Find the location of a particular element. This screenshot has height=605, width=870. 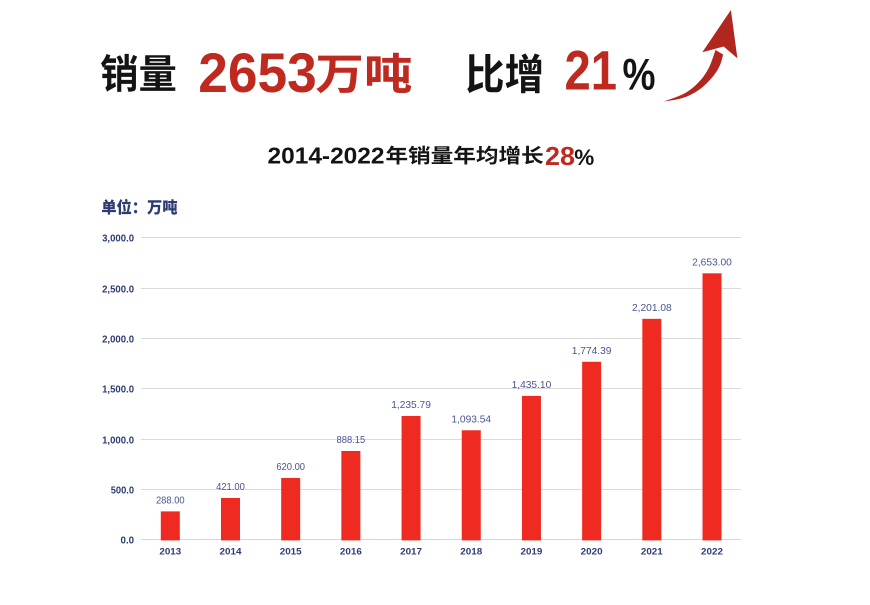

svg-text: 0.0 is located at coordinates (128, 541).